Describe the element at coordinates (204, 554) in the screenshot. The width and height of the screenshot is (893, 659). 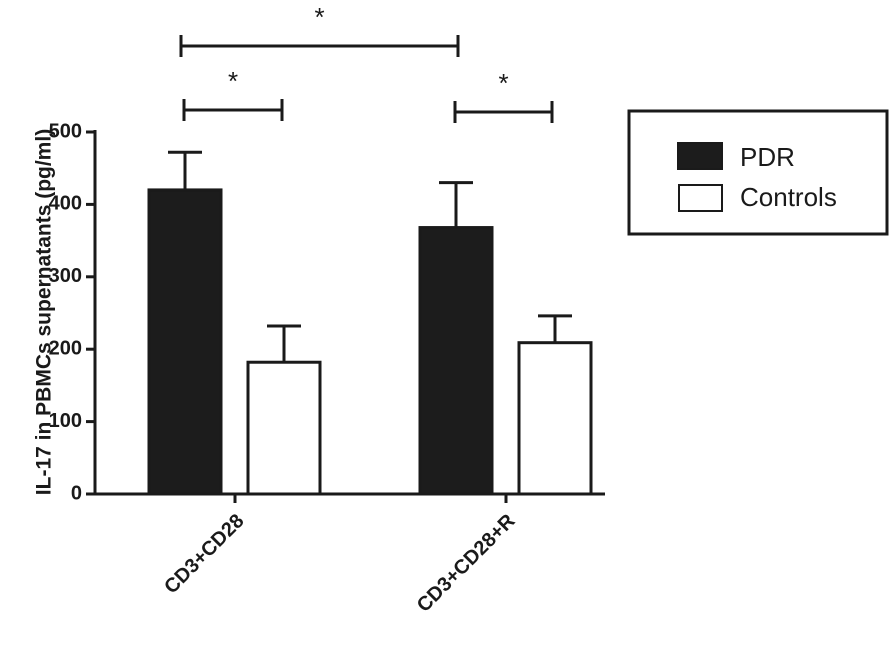
I see `x-tick-label: CD3+CD28` at that location.